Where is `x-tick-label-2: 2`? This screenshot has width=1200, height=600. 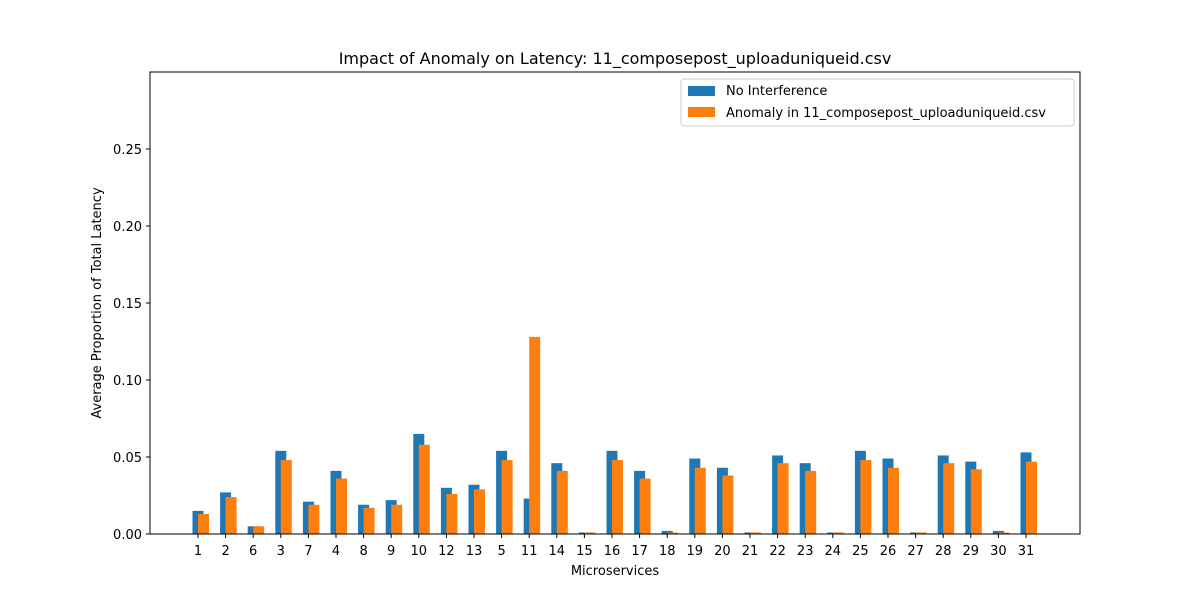 x-tick-label-2: 2 is located at coordinates (225, 551).